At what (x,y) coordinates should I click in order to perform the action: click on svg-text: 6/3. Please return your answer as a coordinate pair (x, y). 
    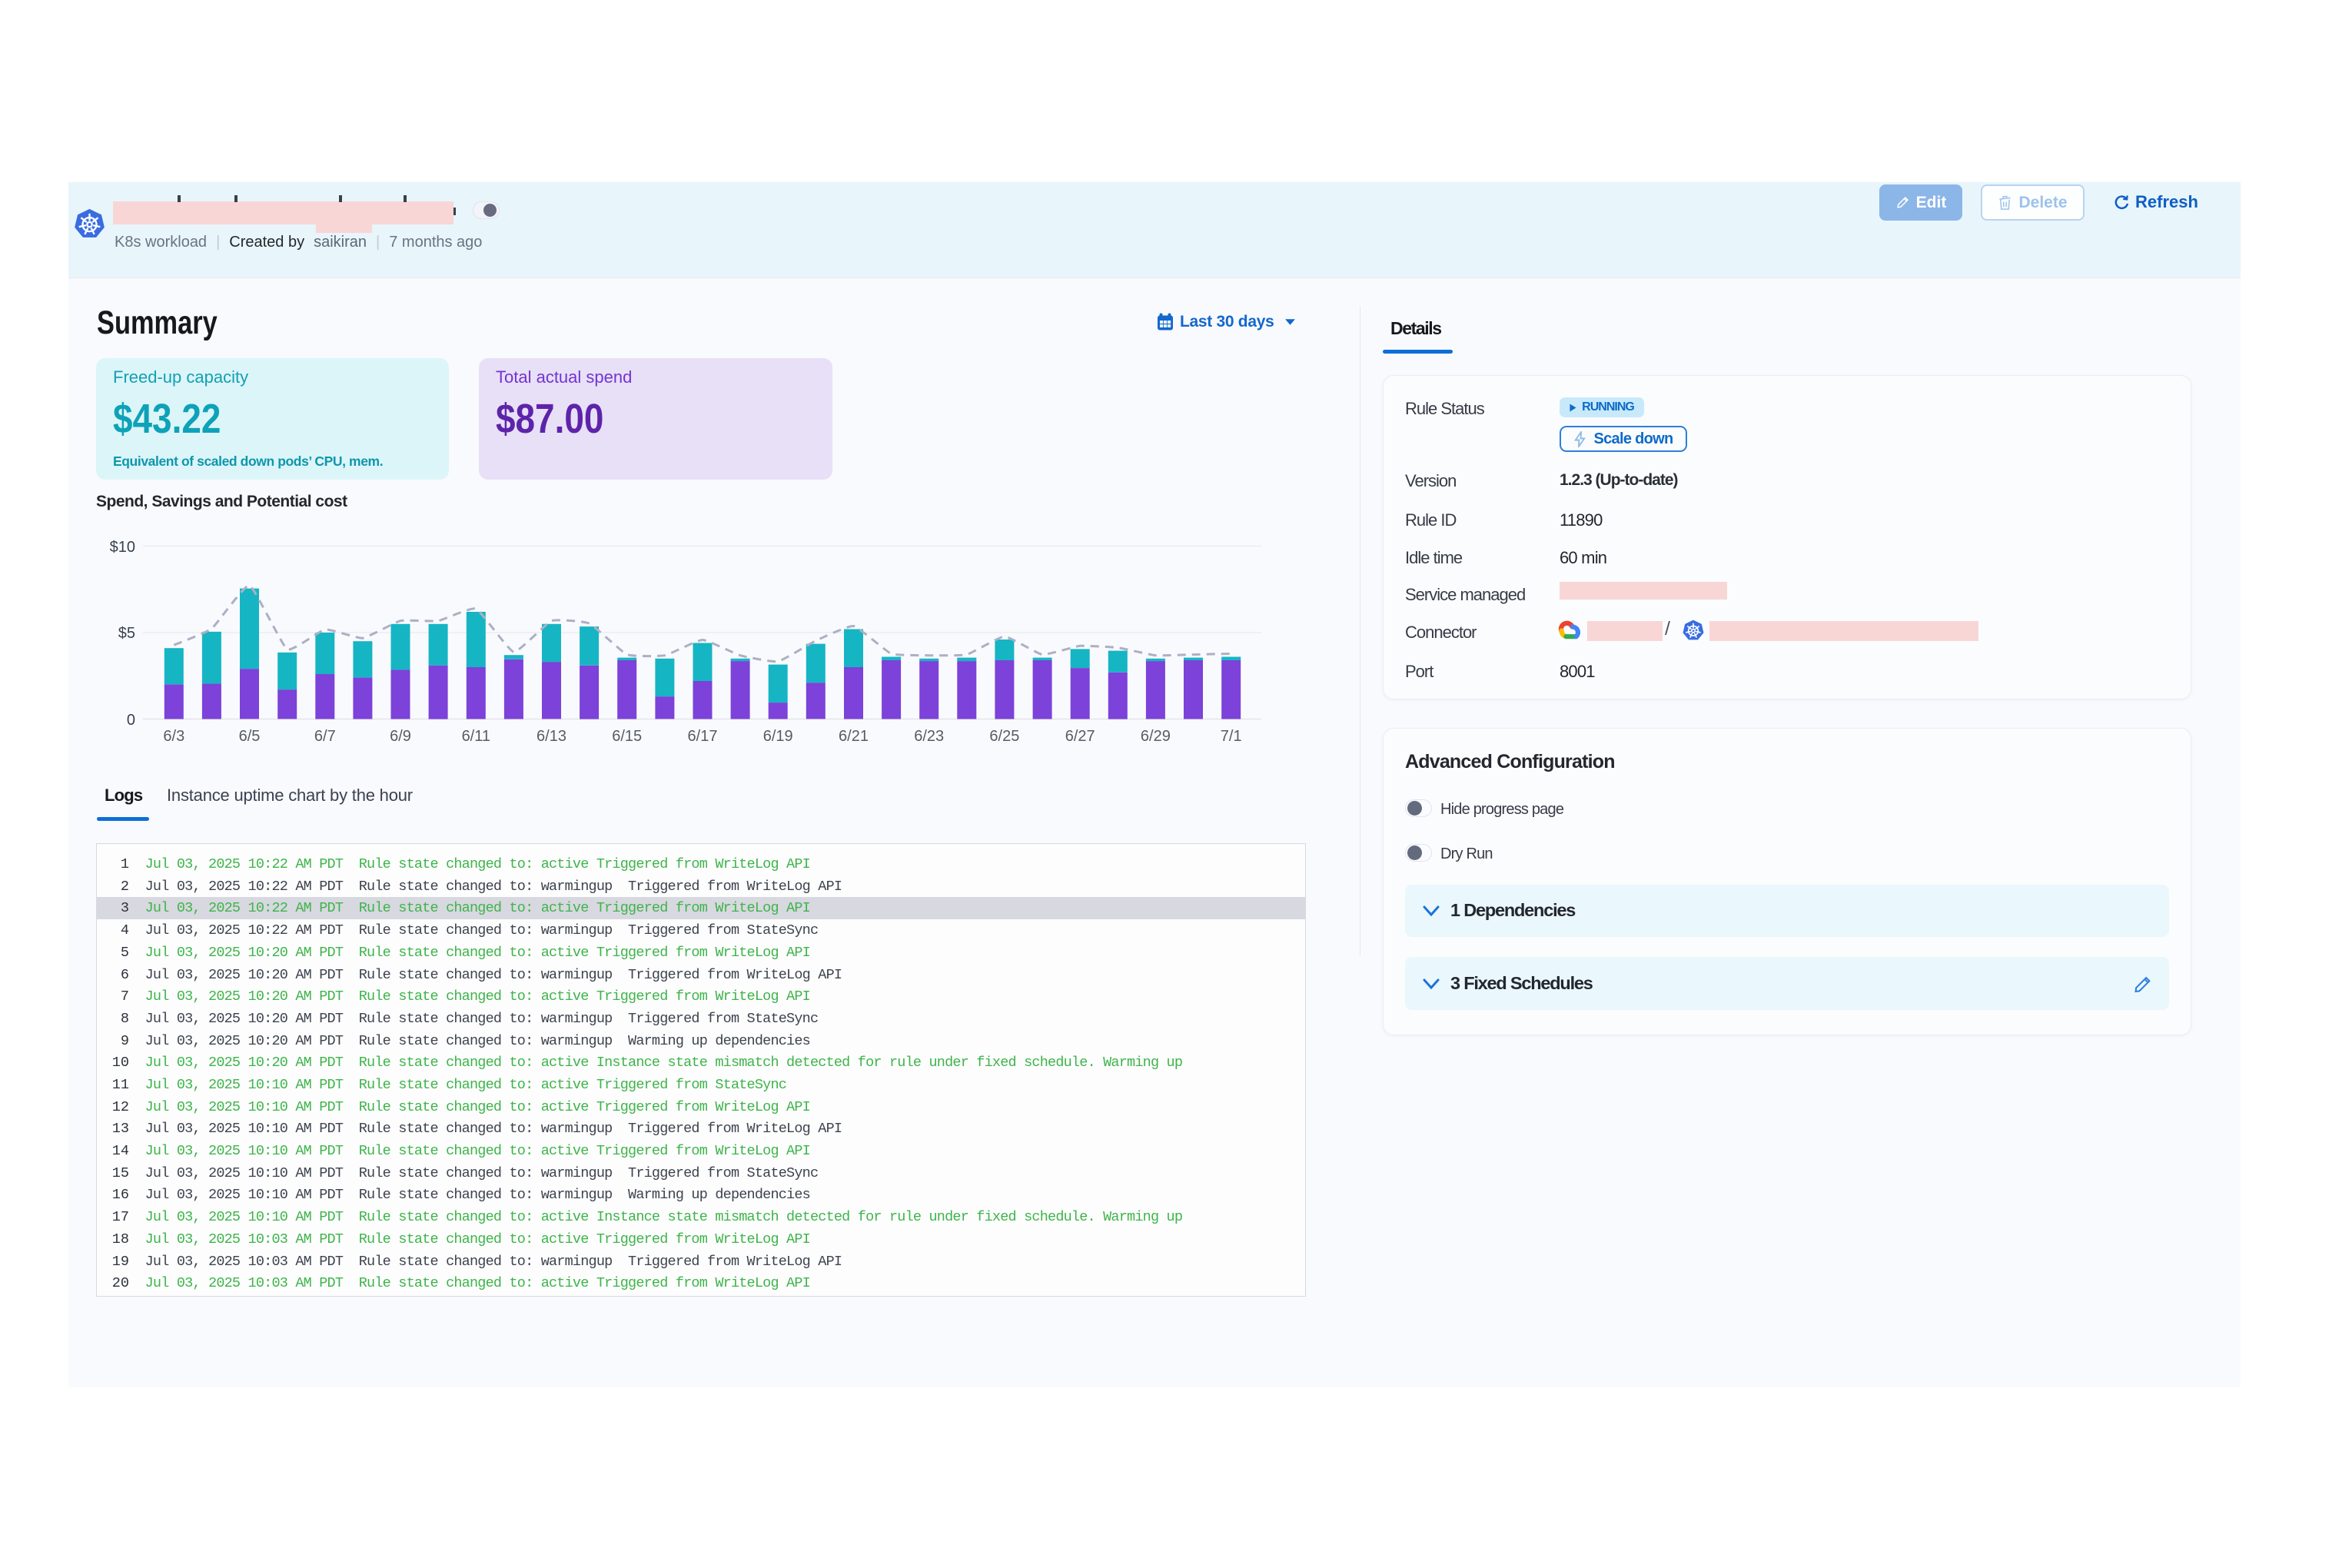
    Looking at the image, I should click on (173, 736).